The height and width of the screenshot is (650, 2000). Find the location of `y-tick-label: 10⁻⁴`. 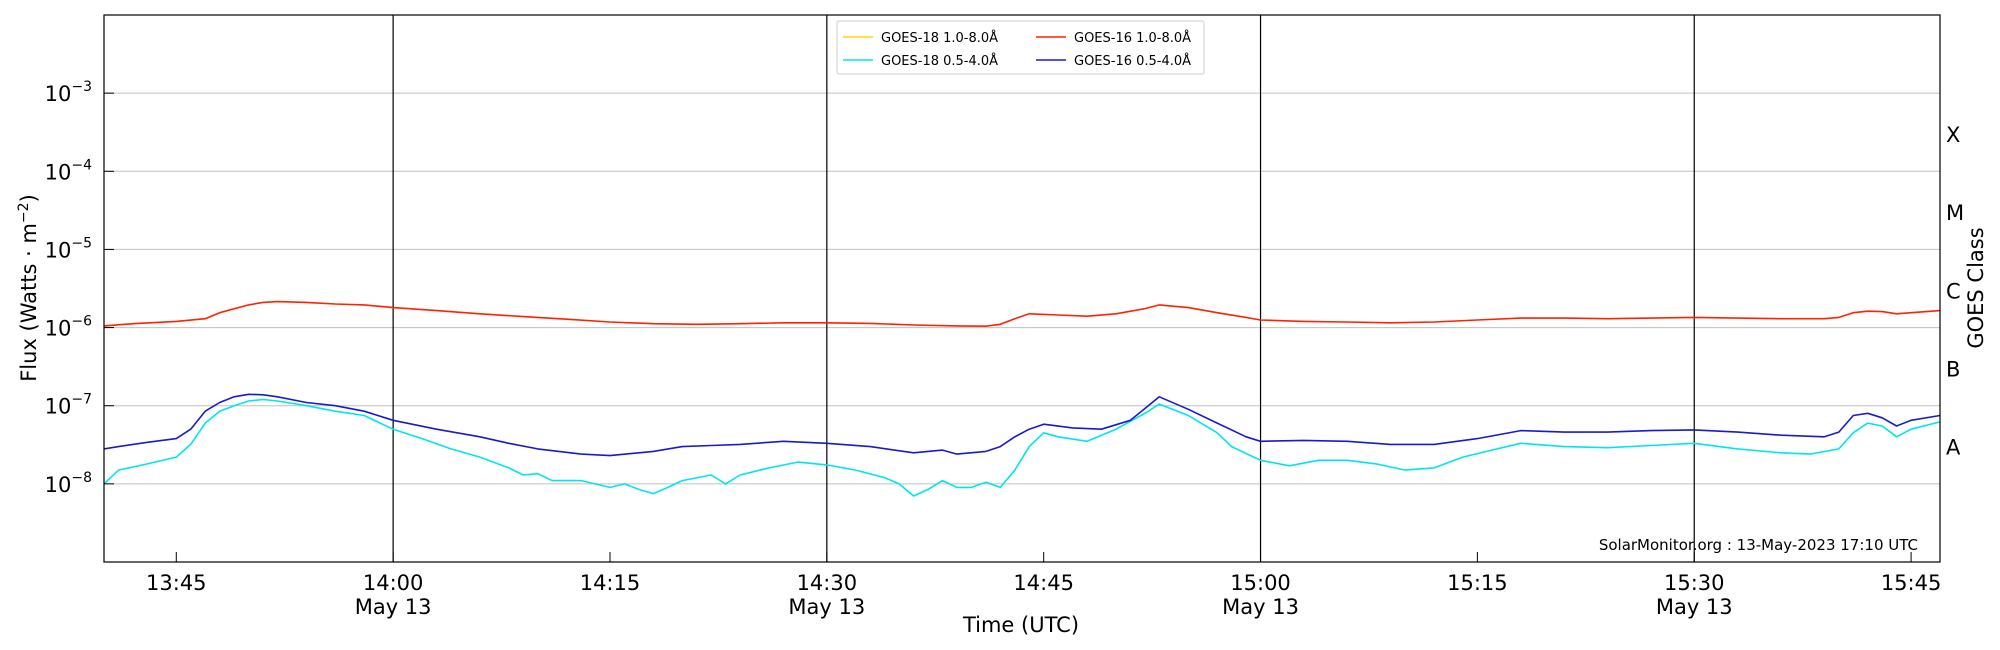

y-tick-label: 10⁻⁴ is located at coordinates (68, 170).